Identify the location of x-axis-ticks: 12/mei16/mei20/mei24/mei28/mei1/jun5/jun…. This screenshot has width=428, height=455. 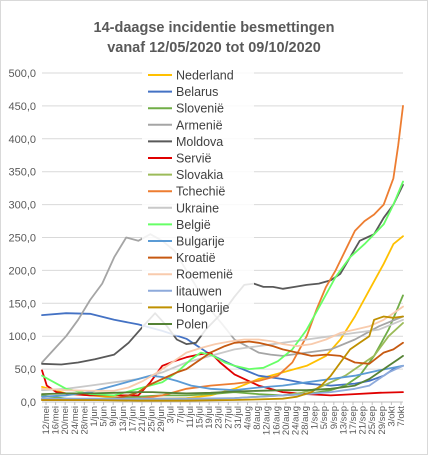
(224, 418).